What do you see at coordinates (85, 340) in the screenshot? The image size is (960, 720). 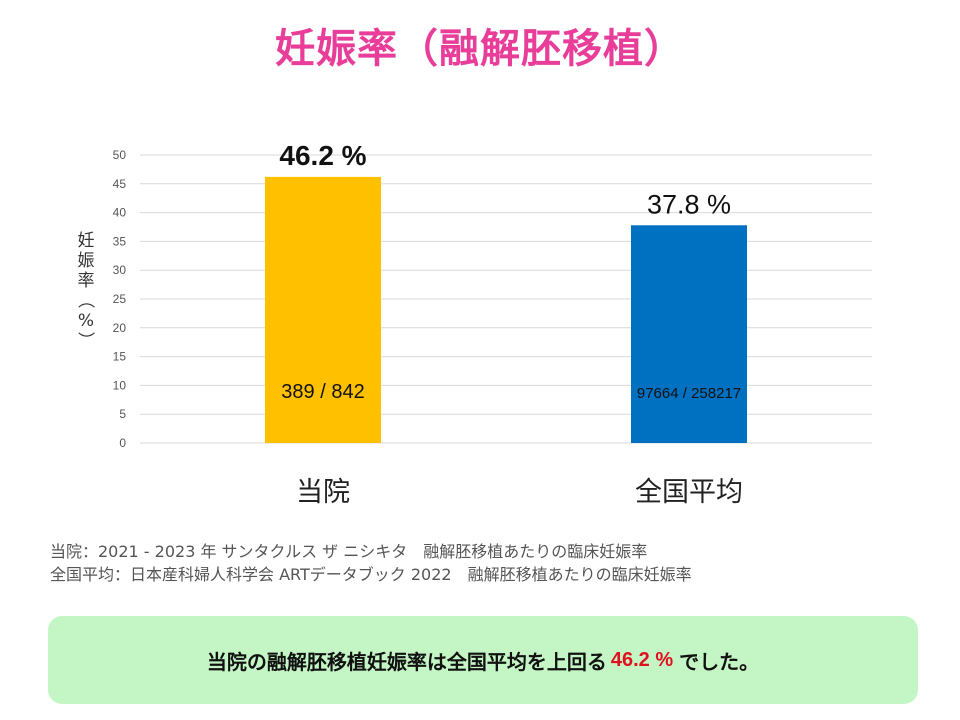 I see `y-axis-label-char: ）` at bounding box center [85, 340].